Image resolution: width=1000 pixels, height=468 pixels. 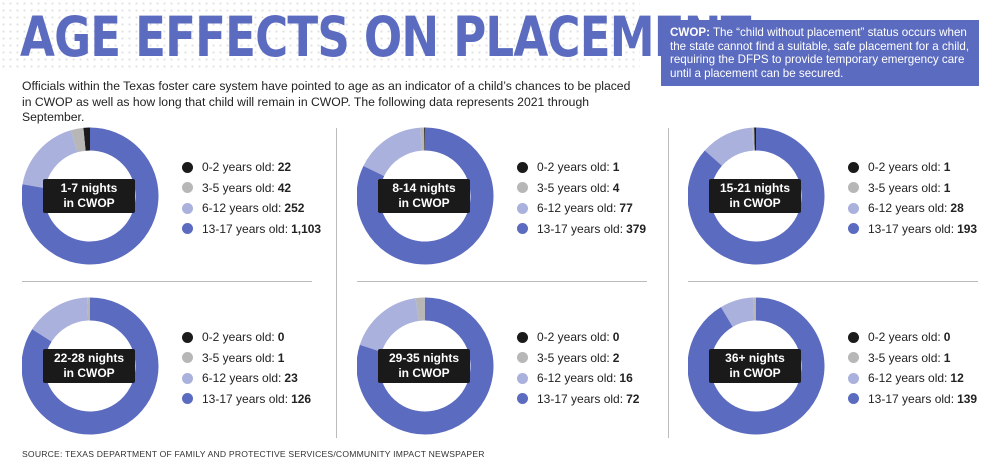 I want to click on legend-entry: 13-17 years old: 126, so click(x=246, y=399).